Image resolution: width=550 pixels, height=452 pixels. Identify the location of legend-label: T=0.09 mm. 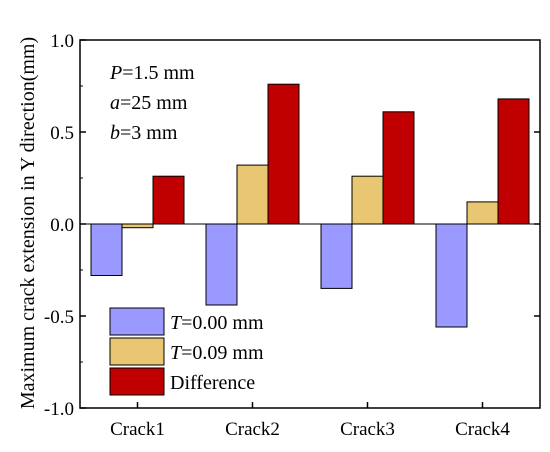
(217, 353).